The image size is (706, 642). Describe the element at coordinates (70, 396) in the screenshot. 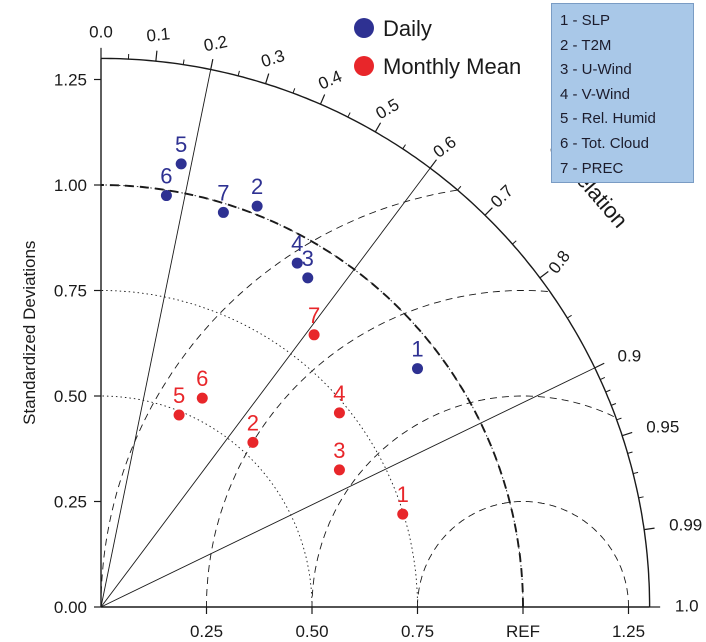

I see `y-tick-label: 0.50` at that location.